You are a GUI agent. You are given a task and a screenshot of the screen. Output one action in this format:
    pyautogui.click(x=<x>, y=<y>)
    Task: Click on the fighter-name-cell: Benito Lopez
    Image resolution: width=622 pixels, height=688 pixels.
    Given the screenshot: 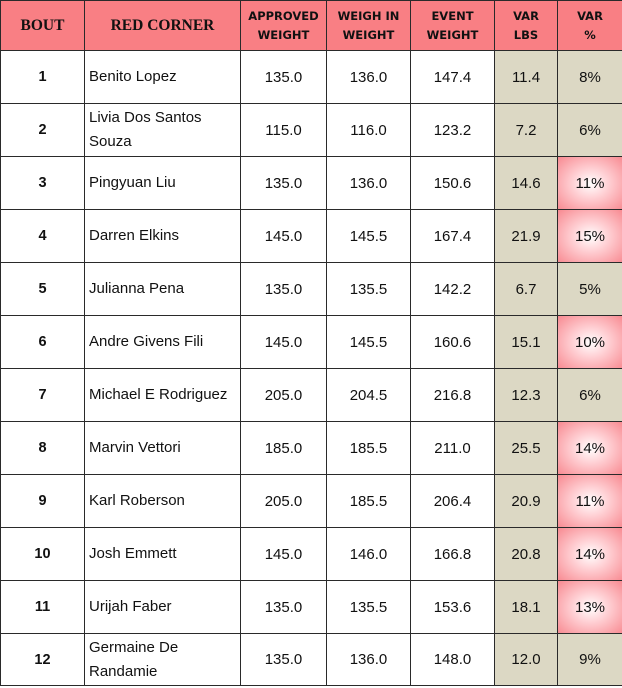 What is the action you would take?
    pyautogui.click(x=162, y=77)
    